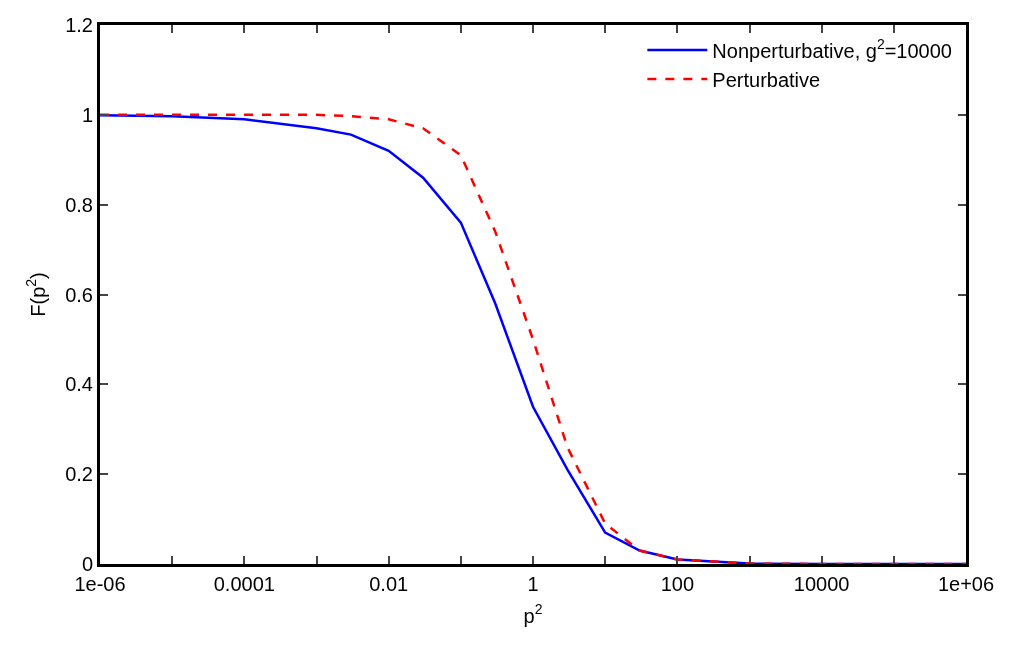 This screenshot has height=664, width=1026. What do you see at coordinates (766, 79) in the screenshot?
I see `legend-label: Perturbative` at bounding box center [766, 79].